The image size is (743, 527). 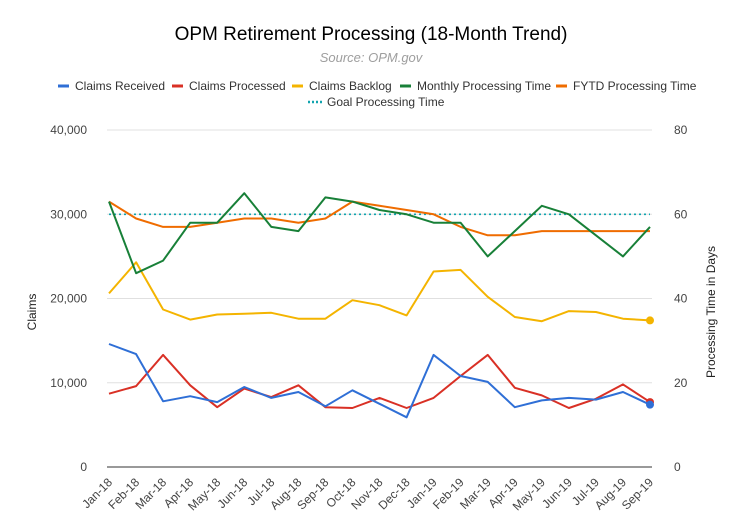 I want to click on y-axis-right: 0 20 40 60 80, so click(x=681, y=298).